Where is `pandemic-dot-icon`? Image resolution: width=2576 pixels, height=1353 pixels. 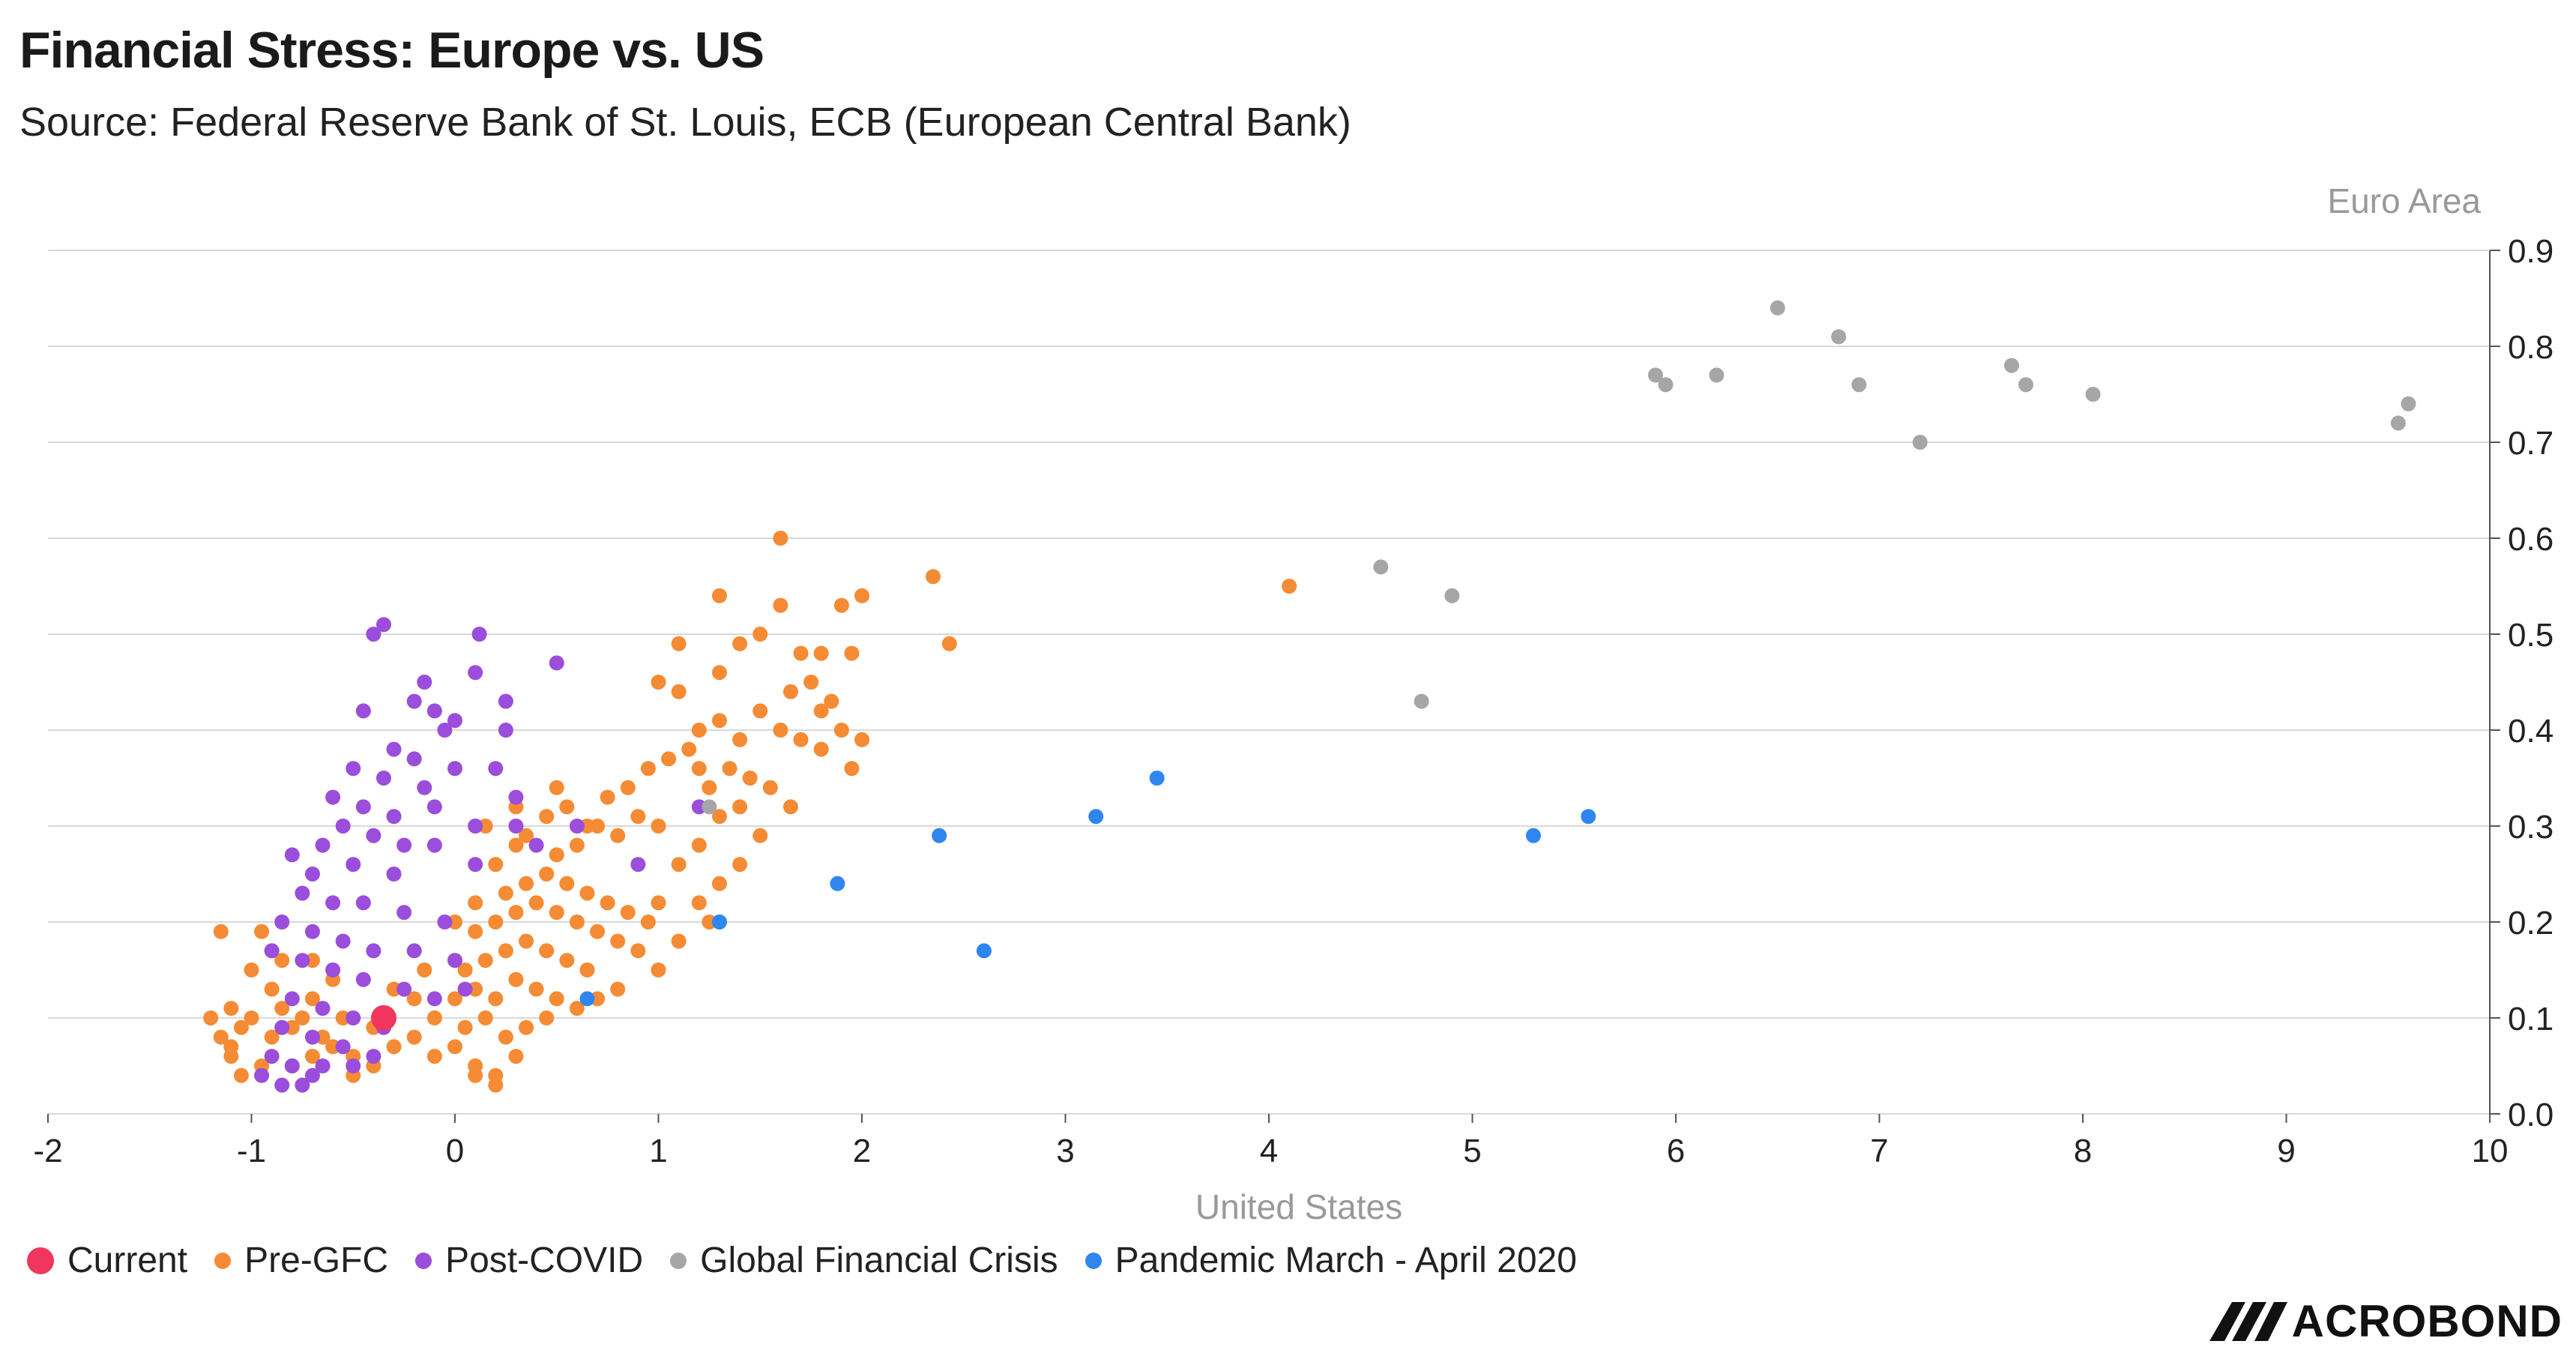
pandemic-dot-icon is located at coordinates (1094, 1260).